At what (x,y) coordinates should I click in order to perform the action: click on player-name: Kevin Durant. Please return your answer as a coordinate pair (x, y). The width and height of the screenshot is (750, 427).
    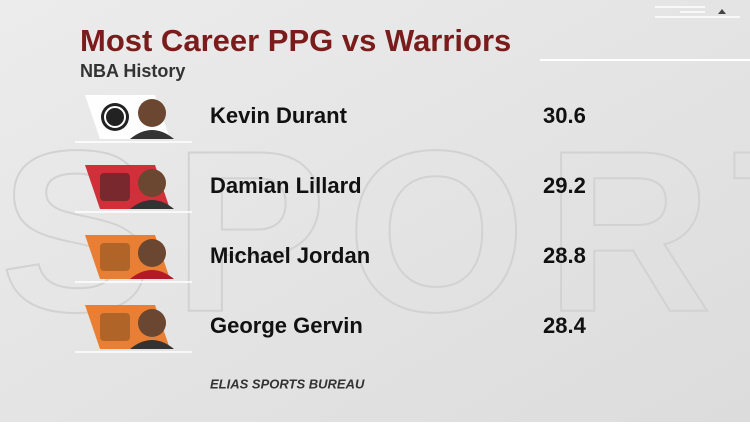
    Looking at the image, I should click on (279, 115).